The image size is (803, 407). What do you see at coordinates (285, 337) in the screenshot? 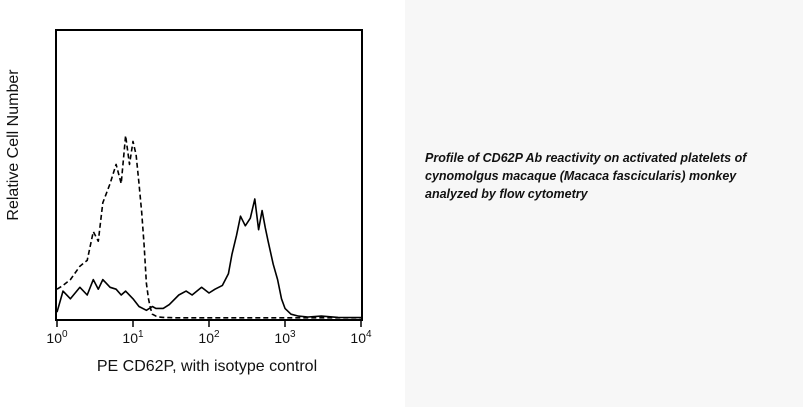
I see `x-tick-label: 10³` at bounding box center [285, 337].